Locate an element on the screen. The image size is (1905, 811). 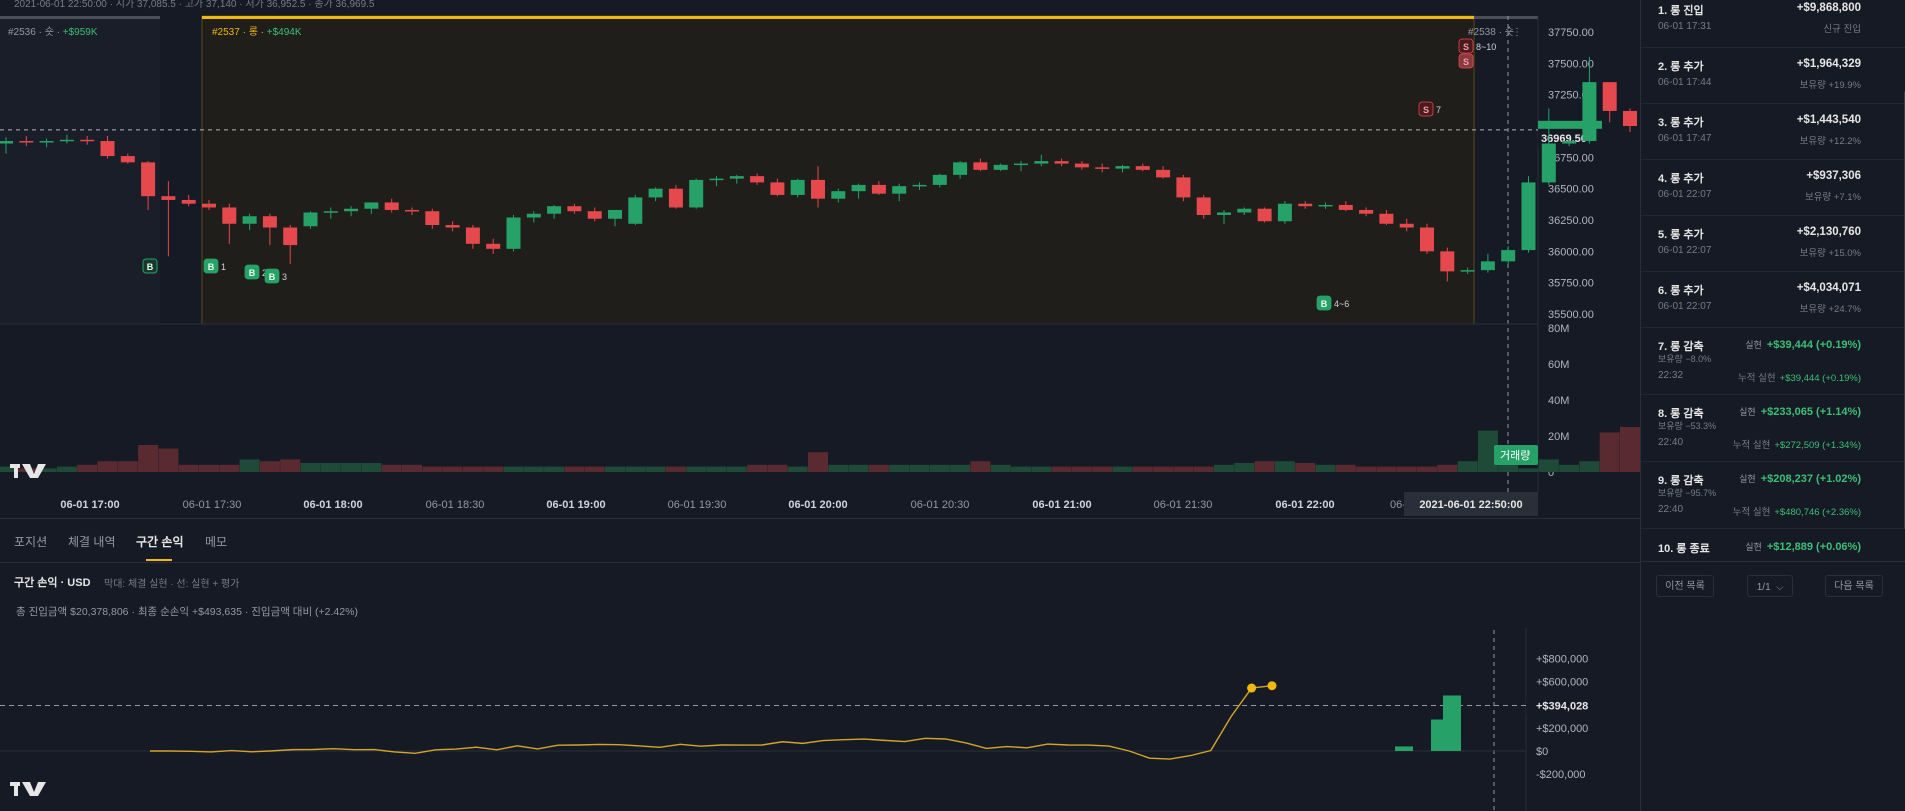
time-tick-9: 06-01 21:30 is located at coordinates (1183, 505).